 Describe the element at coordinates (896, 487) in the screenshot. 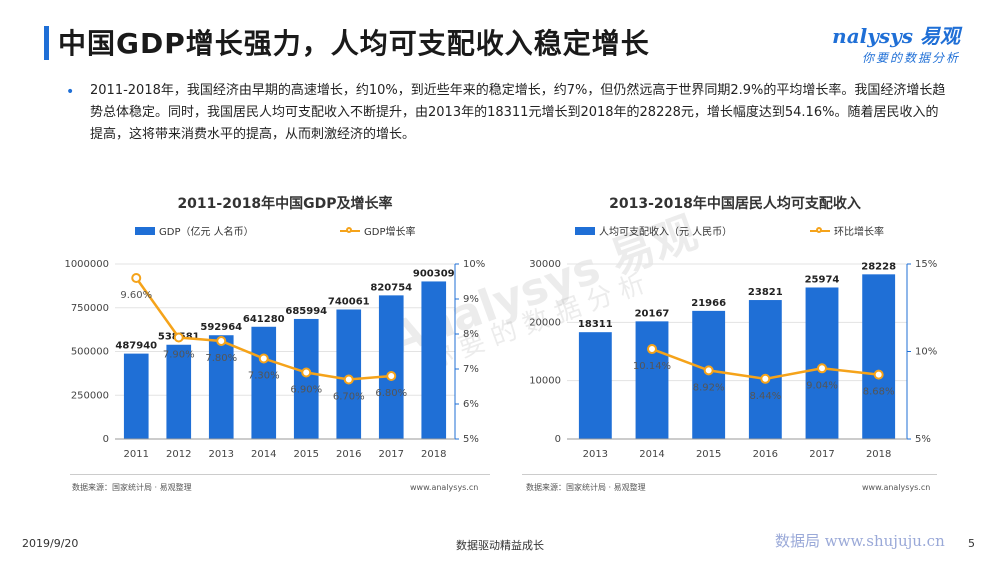

I see `income-site: www.analysys.cn` at that location.